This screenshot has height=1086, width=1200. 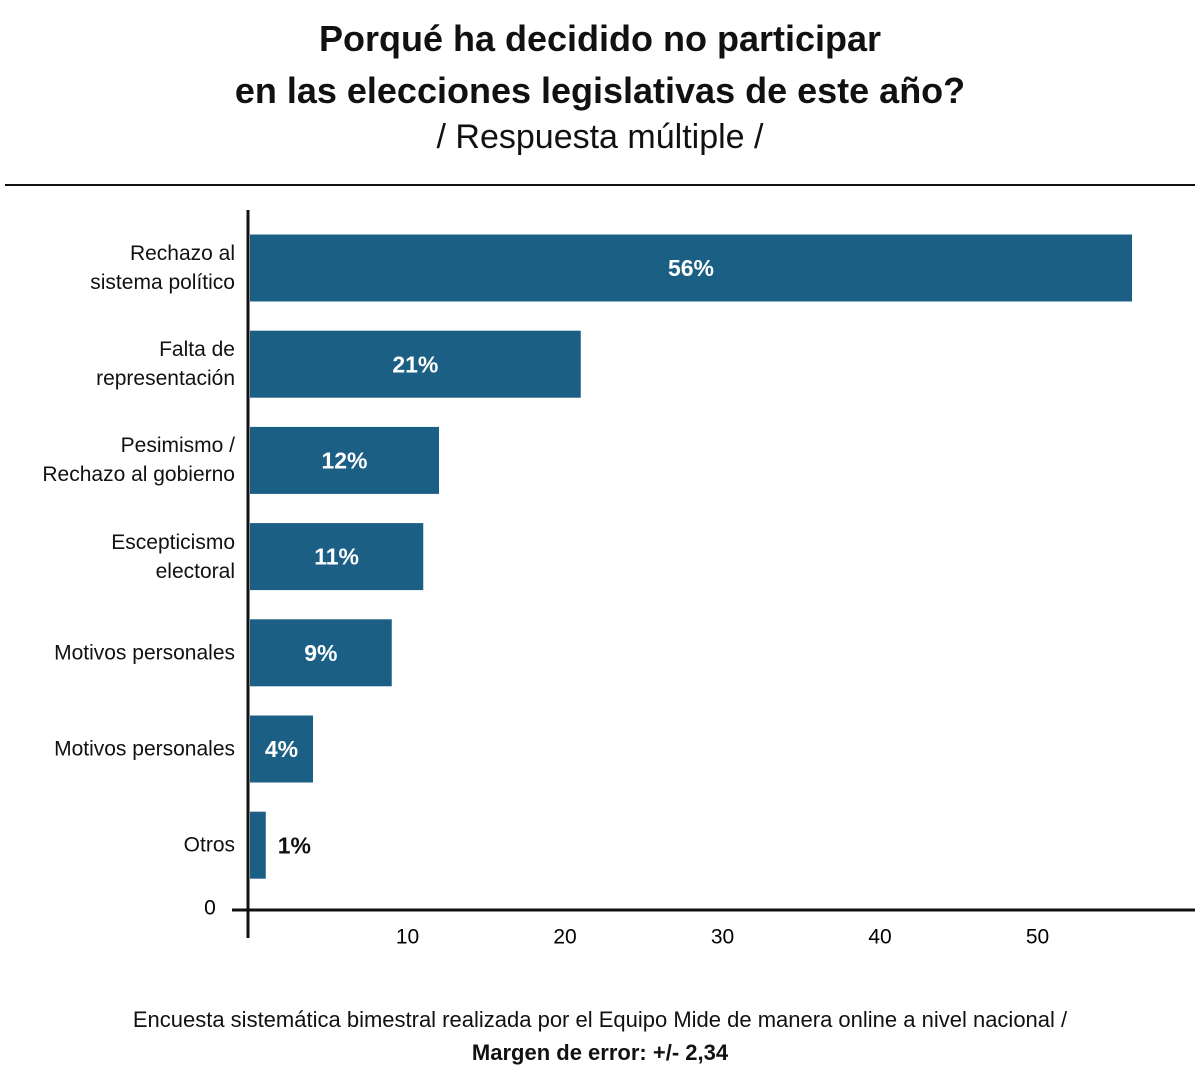 I want to click on x-tick-label: 40, so click(x=879, y=937).